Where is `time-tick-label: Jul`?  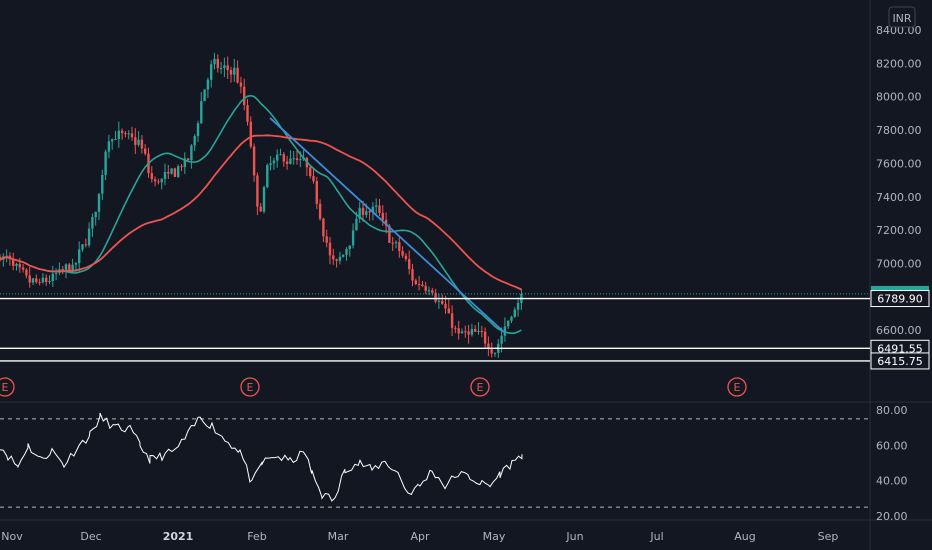
time-tick-label: Jul is located at coordinates (656, 536).